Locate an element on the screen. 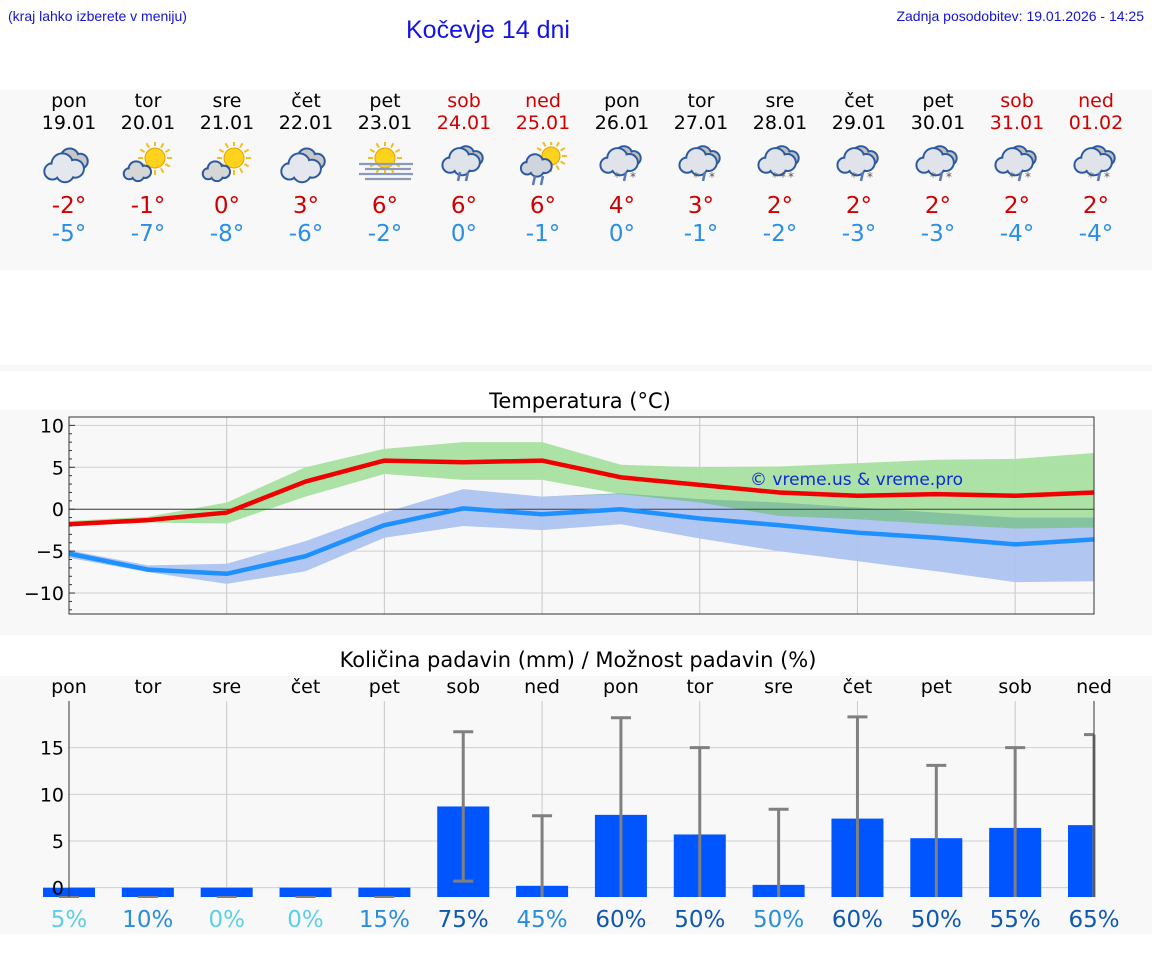 Image resolution: width=1152 pixels, height=975 pixels. precip-probability: 65% is located at coordinates (1093, 920).